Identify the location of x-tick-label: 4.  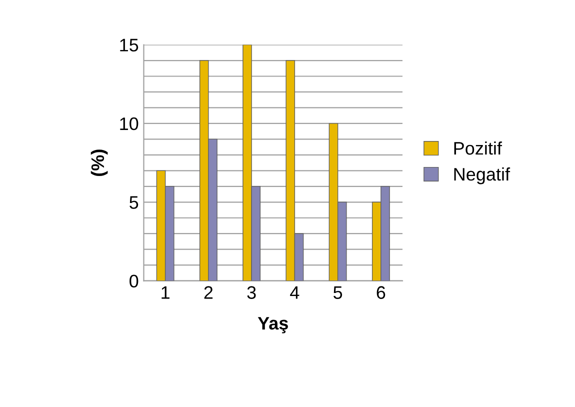
(295, 292).